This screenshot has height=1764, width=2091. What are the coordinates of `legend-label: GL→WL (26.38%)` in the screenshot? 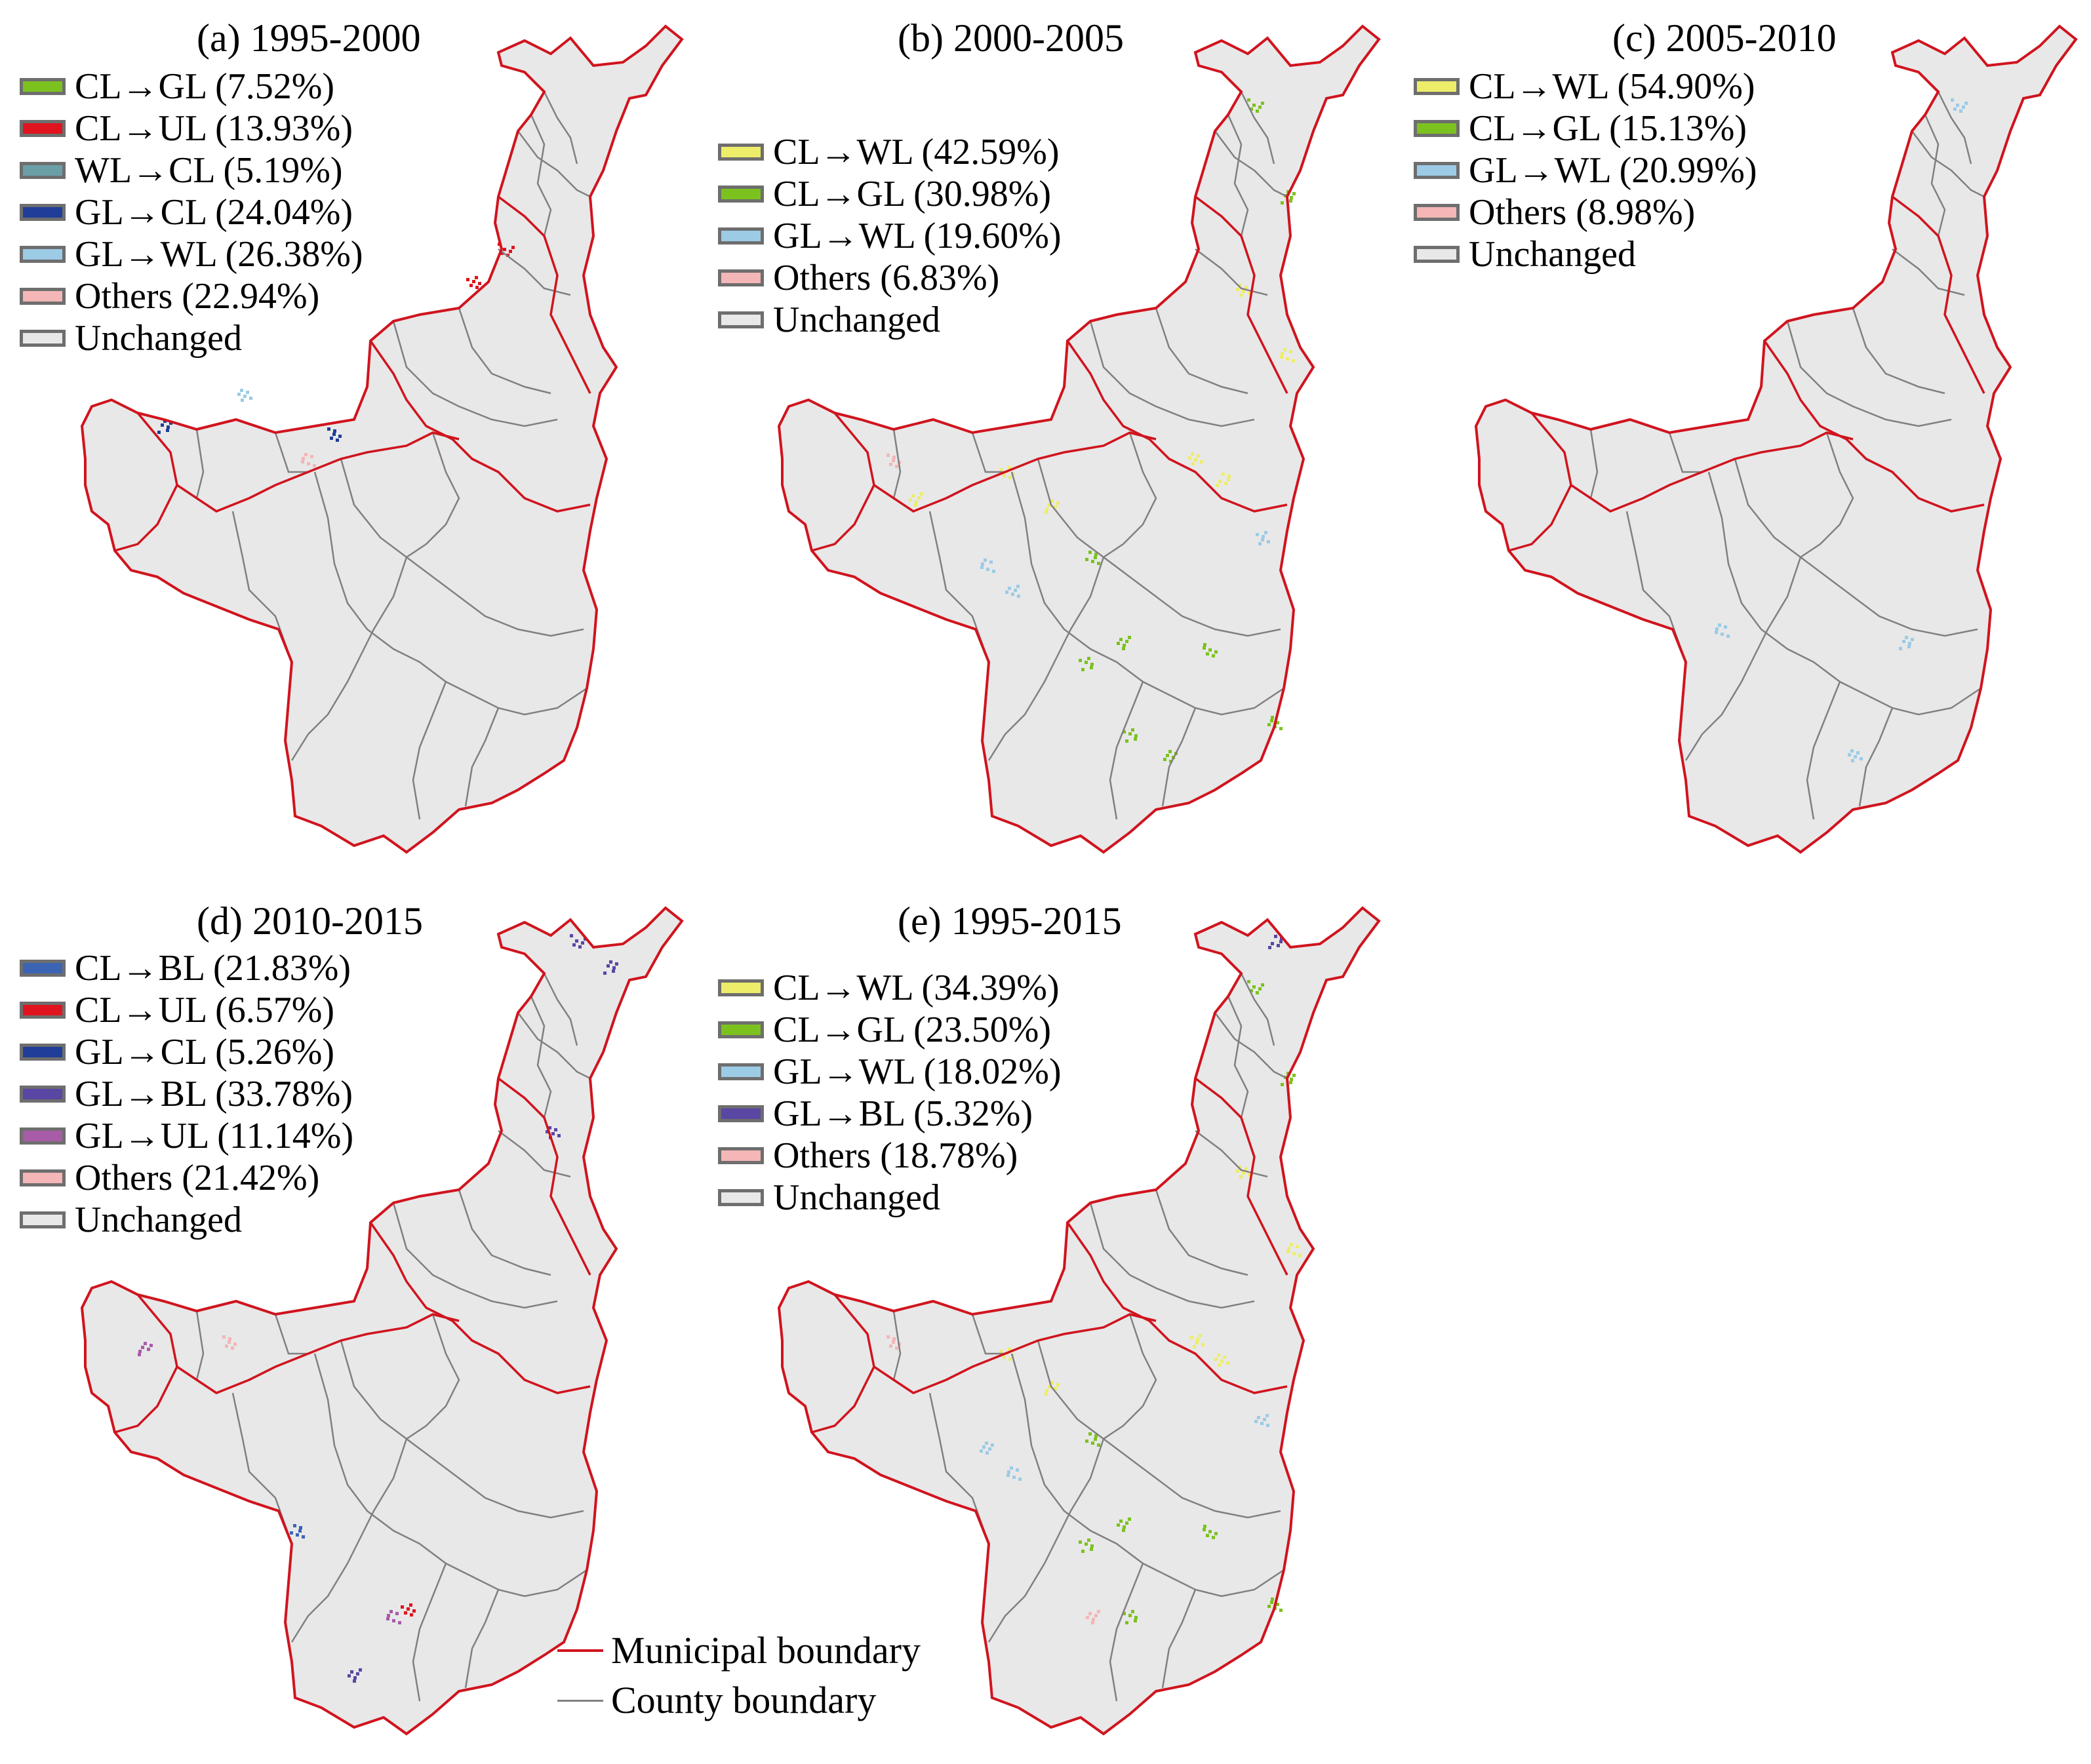 It's located at (219, 254).